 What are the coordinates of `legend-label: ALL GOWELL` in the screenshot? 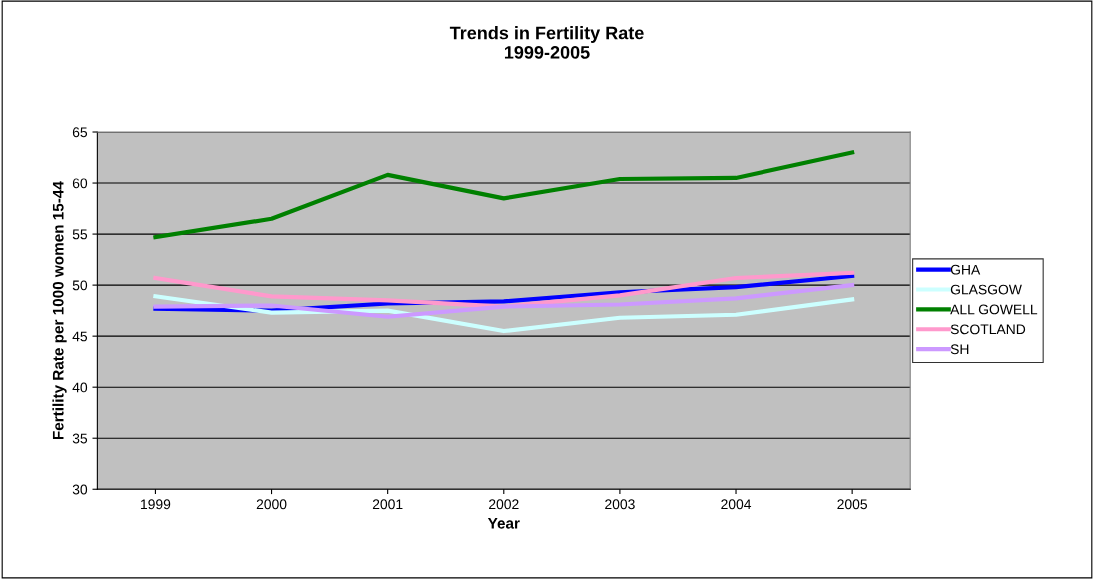 It's located at (994, 309).